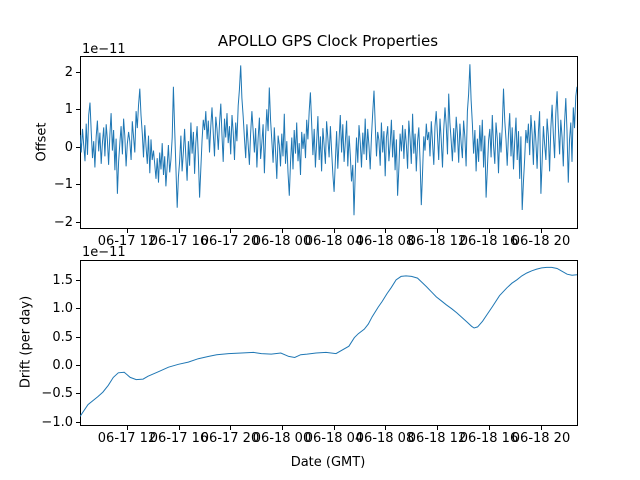  I want to click on chart-title: APOLLO GPS Clock Properties, so click(328, 41).